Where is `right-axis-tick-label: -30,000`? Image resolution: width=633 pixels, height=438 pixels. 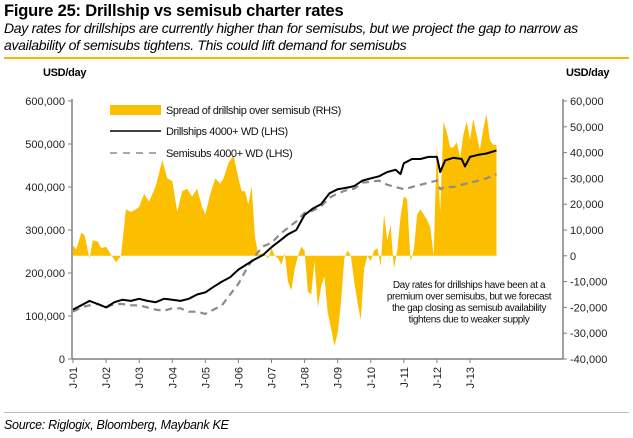 right-axis-tick-label: -30,000 is located at coordinates (588, 334).